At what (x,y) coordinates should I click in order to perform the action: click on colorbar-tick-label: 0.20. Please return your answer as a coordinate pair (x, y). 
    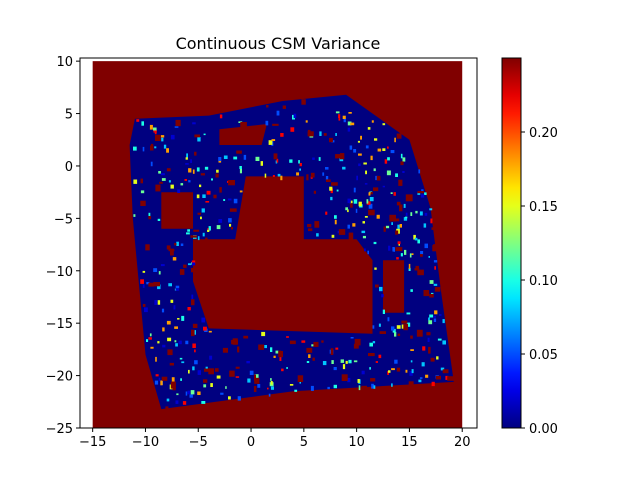
    Looking at the image, I should click on (543, 133).